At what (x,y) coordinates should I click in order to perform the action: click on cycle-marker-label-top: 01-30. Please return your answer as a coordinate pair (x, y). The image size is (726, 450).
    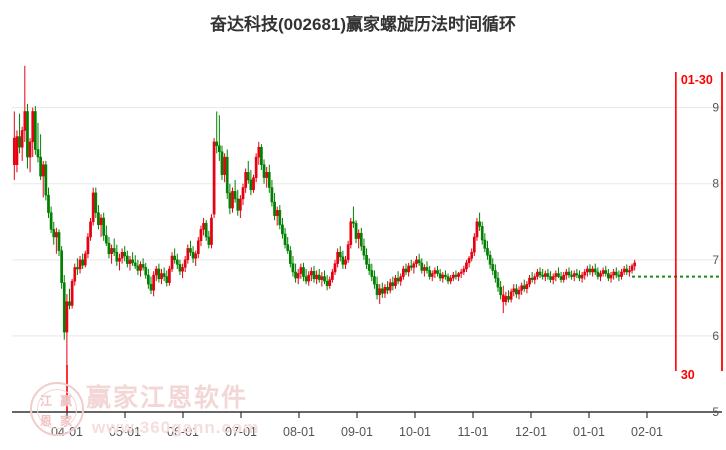
    Looking at the image, I should click on (697, 80).